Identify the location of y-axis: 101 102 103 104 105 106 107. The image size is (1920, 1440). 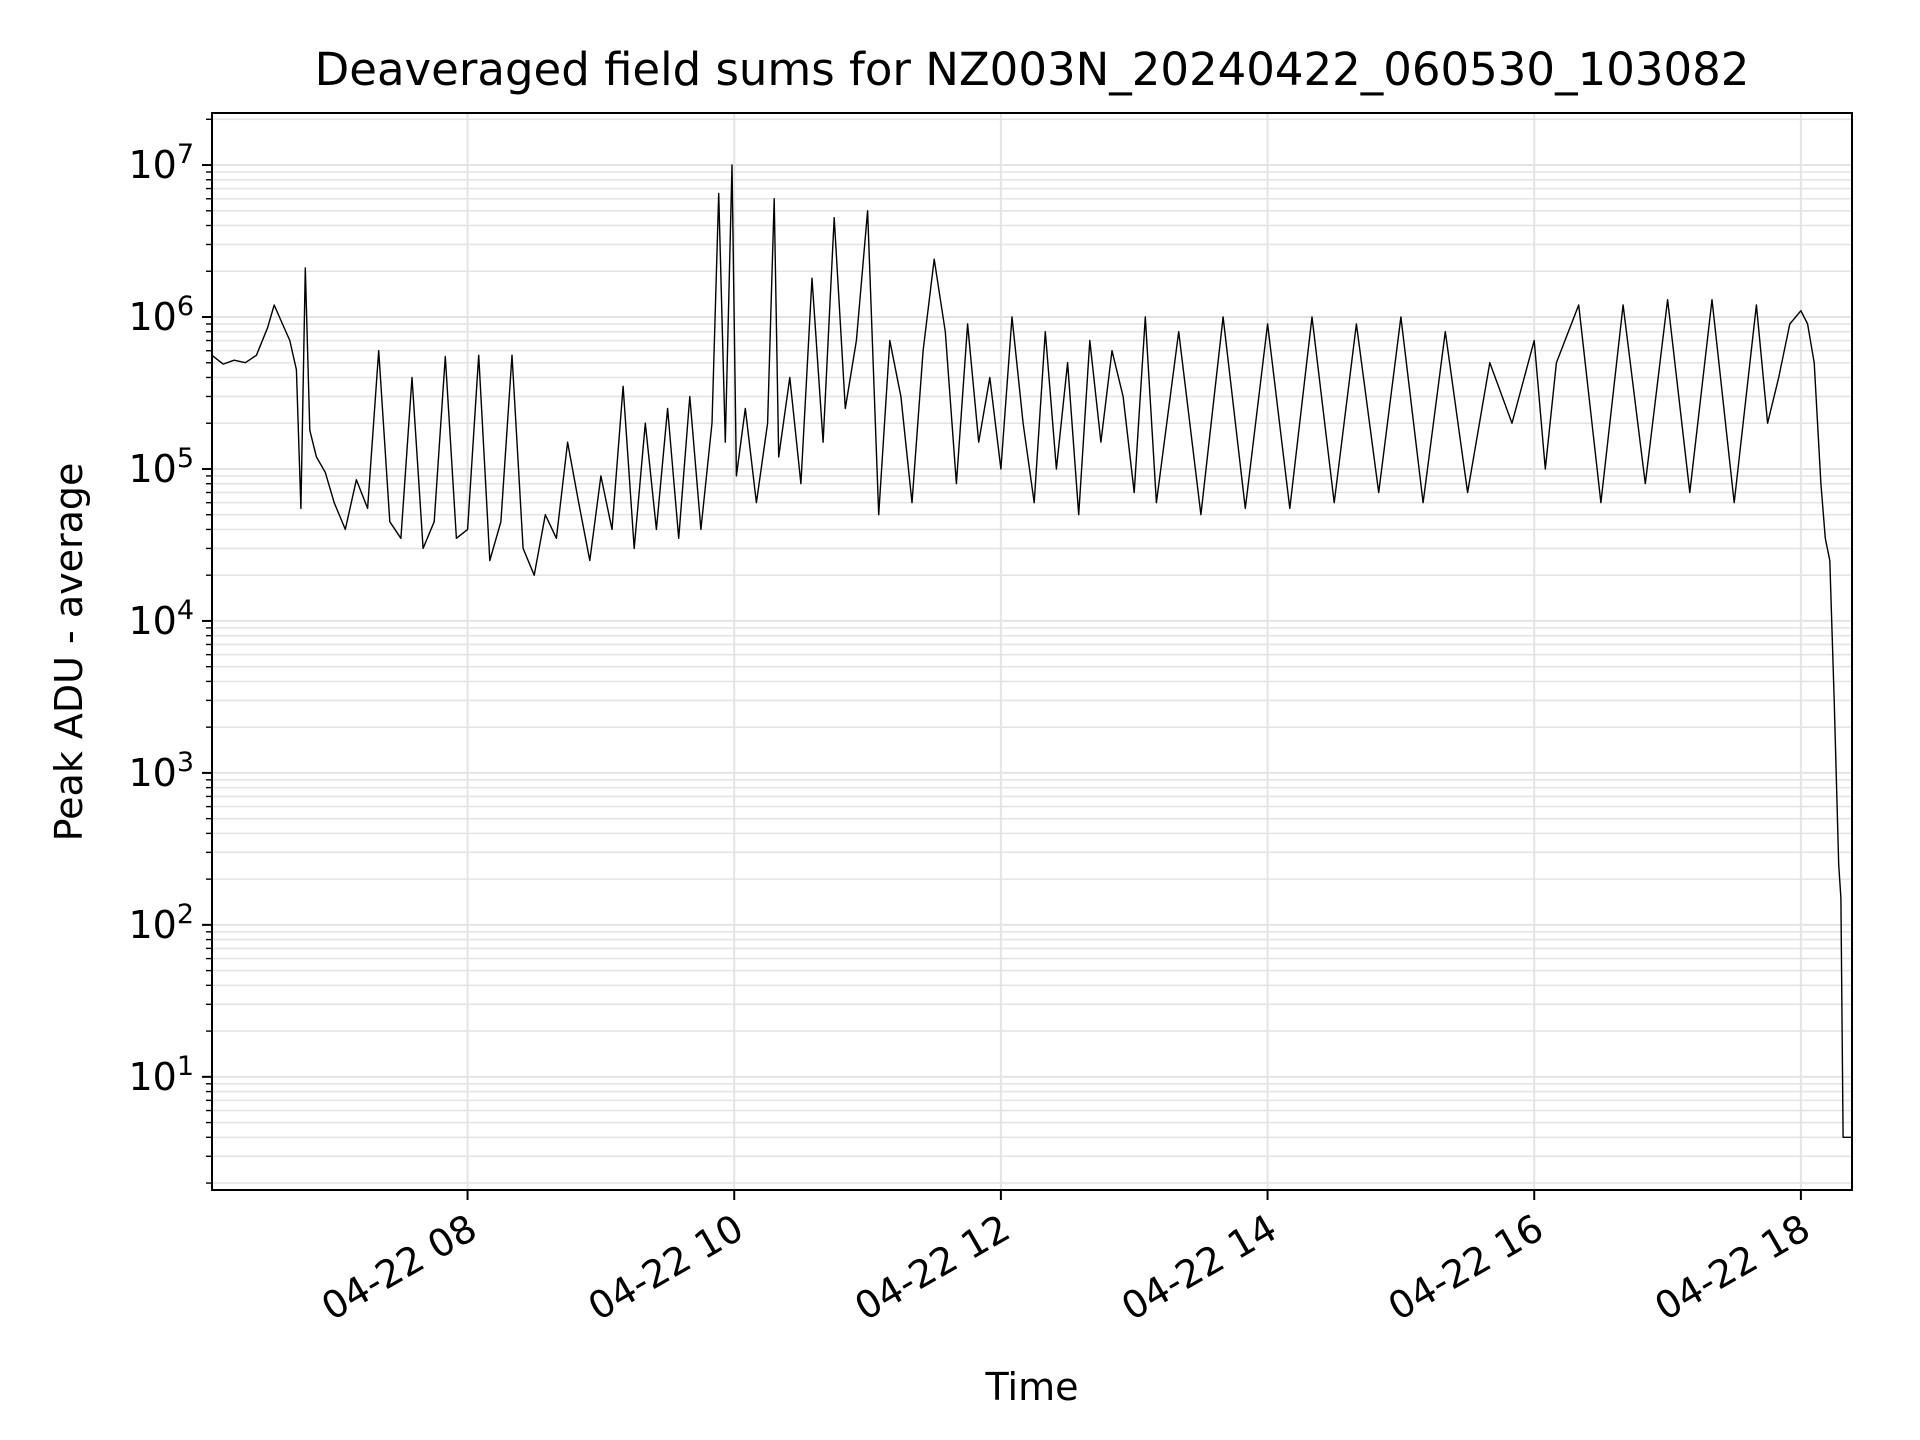
(170, 651).